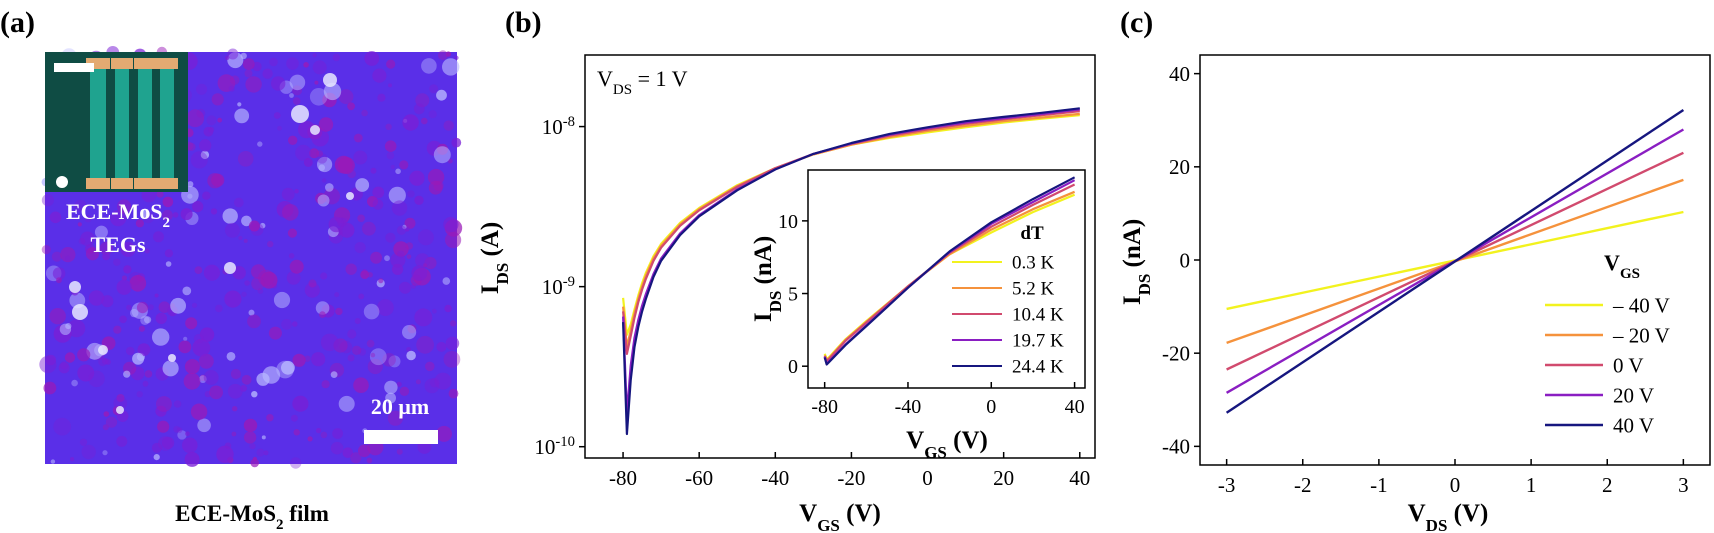  Describe the element at coordinates (1038, 341) in the screenshot. I see `legend-label: 19.7 K` at that location.